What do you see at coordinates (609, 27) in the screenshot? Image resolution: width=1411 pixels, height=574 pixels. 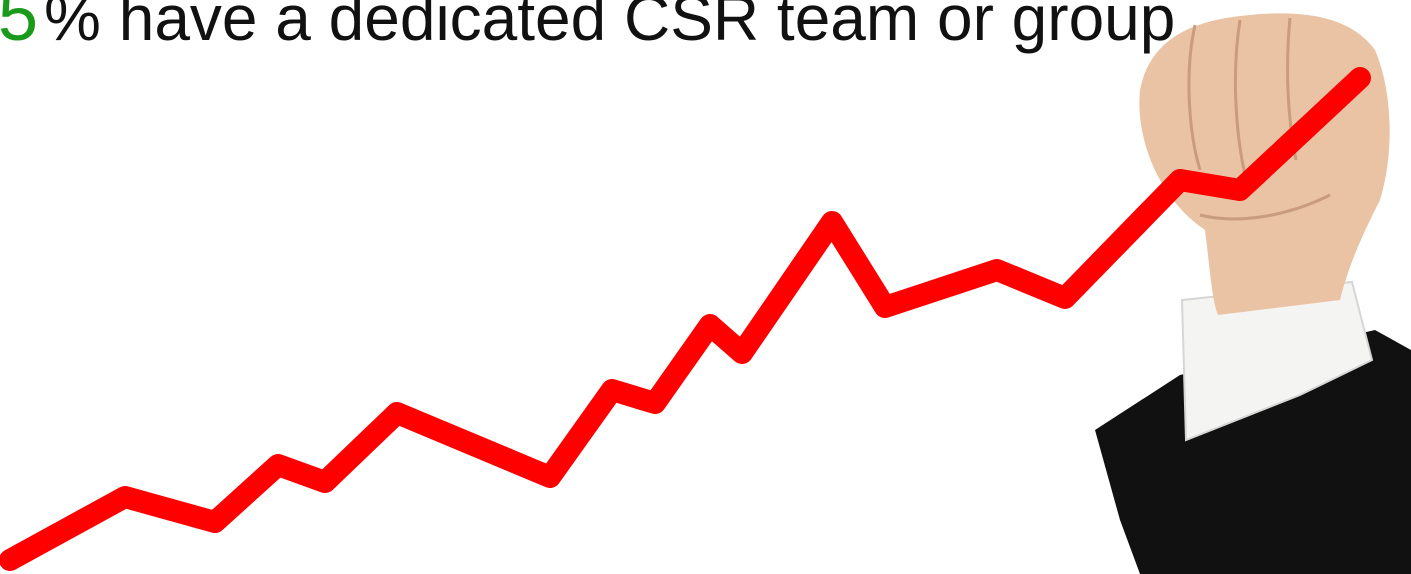 I see `headline-text: % have a dedicated CSR team or group` at bounding box center [609, 27].